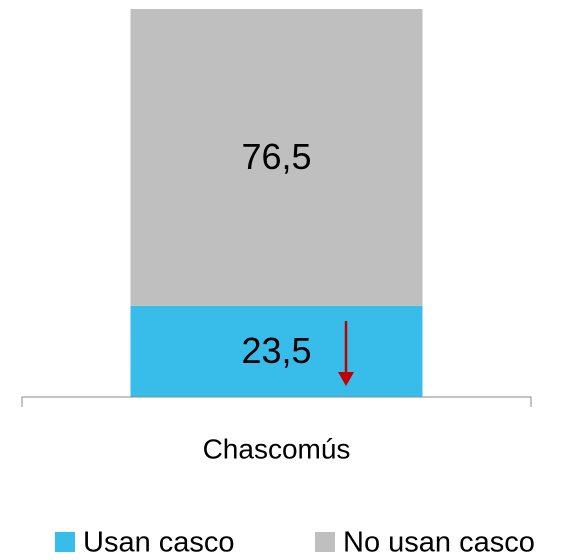 This screenshot has height=560, width=582. I want to click on data-label: 23,5, so click(276, 350).